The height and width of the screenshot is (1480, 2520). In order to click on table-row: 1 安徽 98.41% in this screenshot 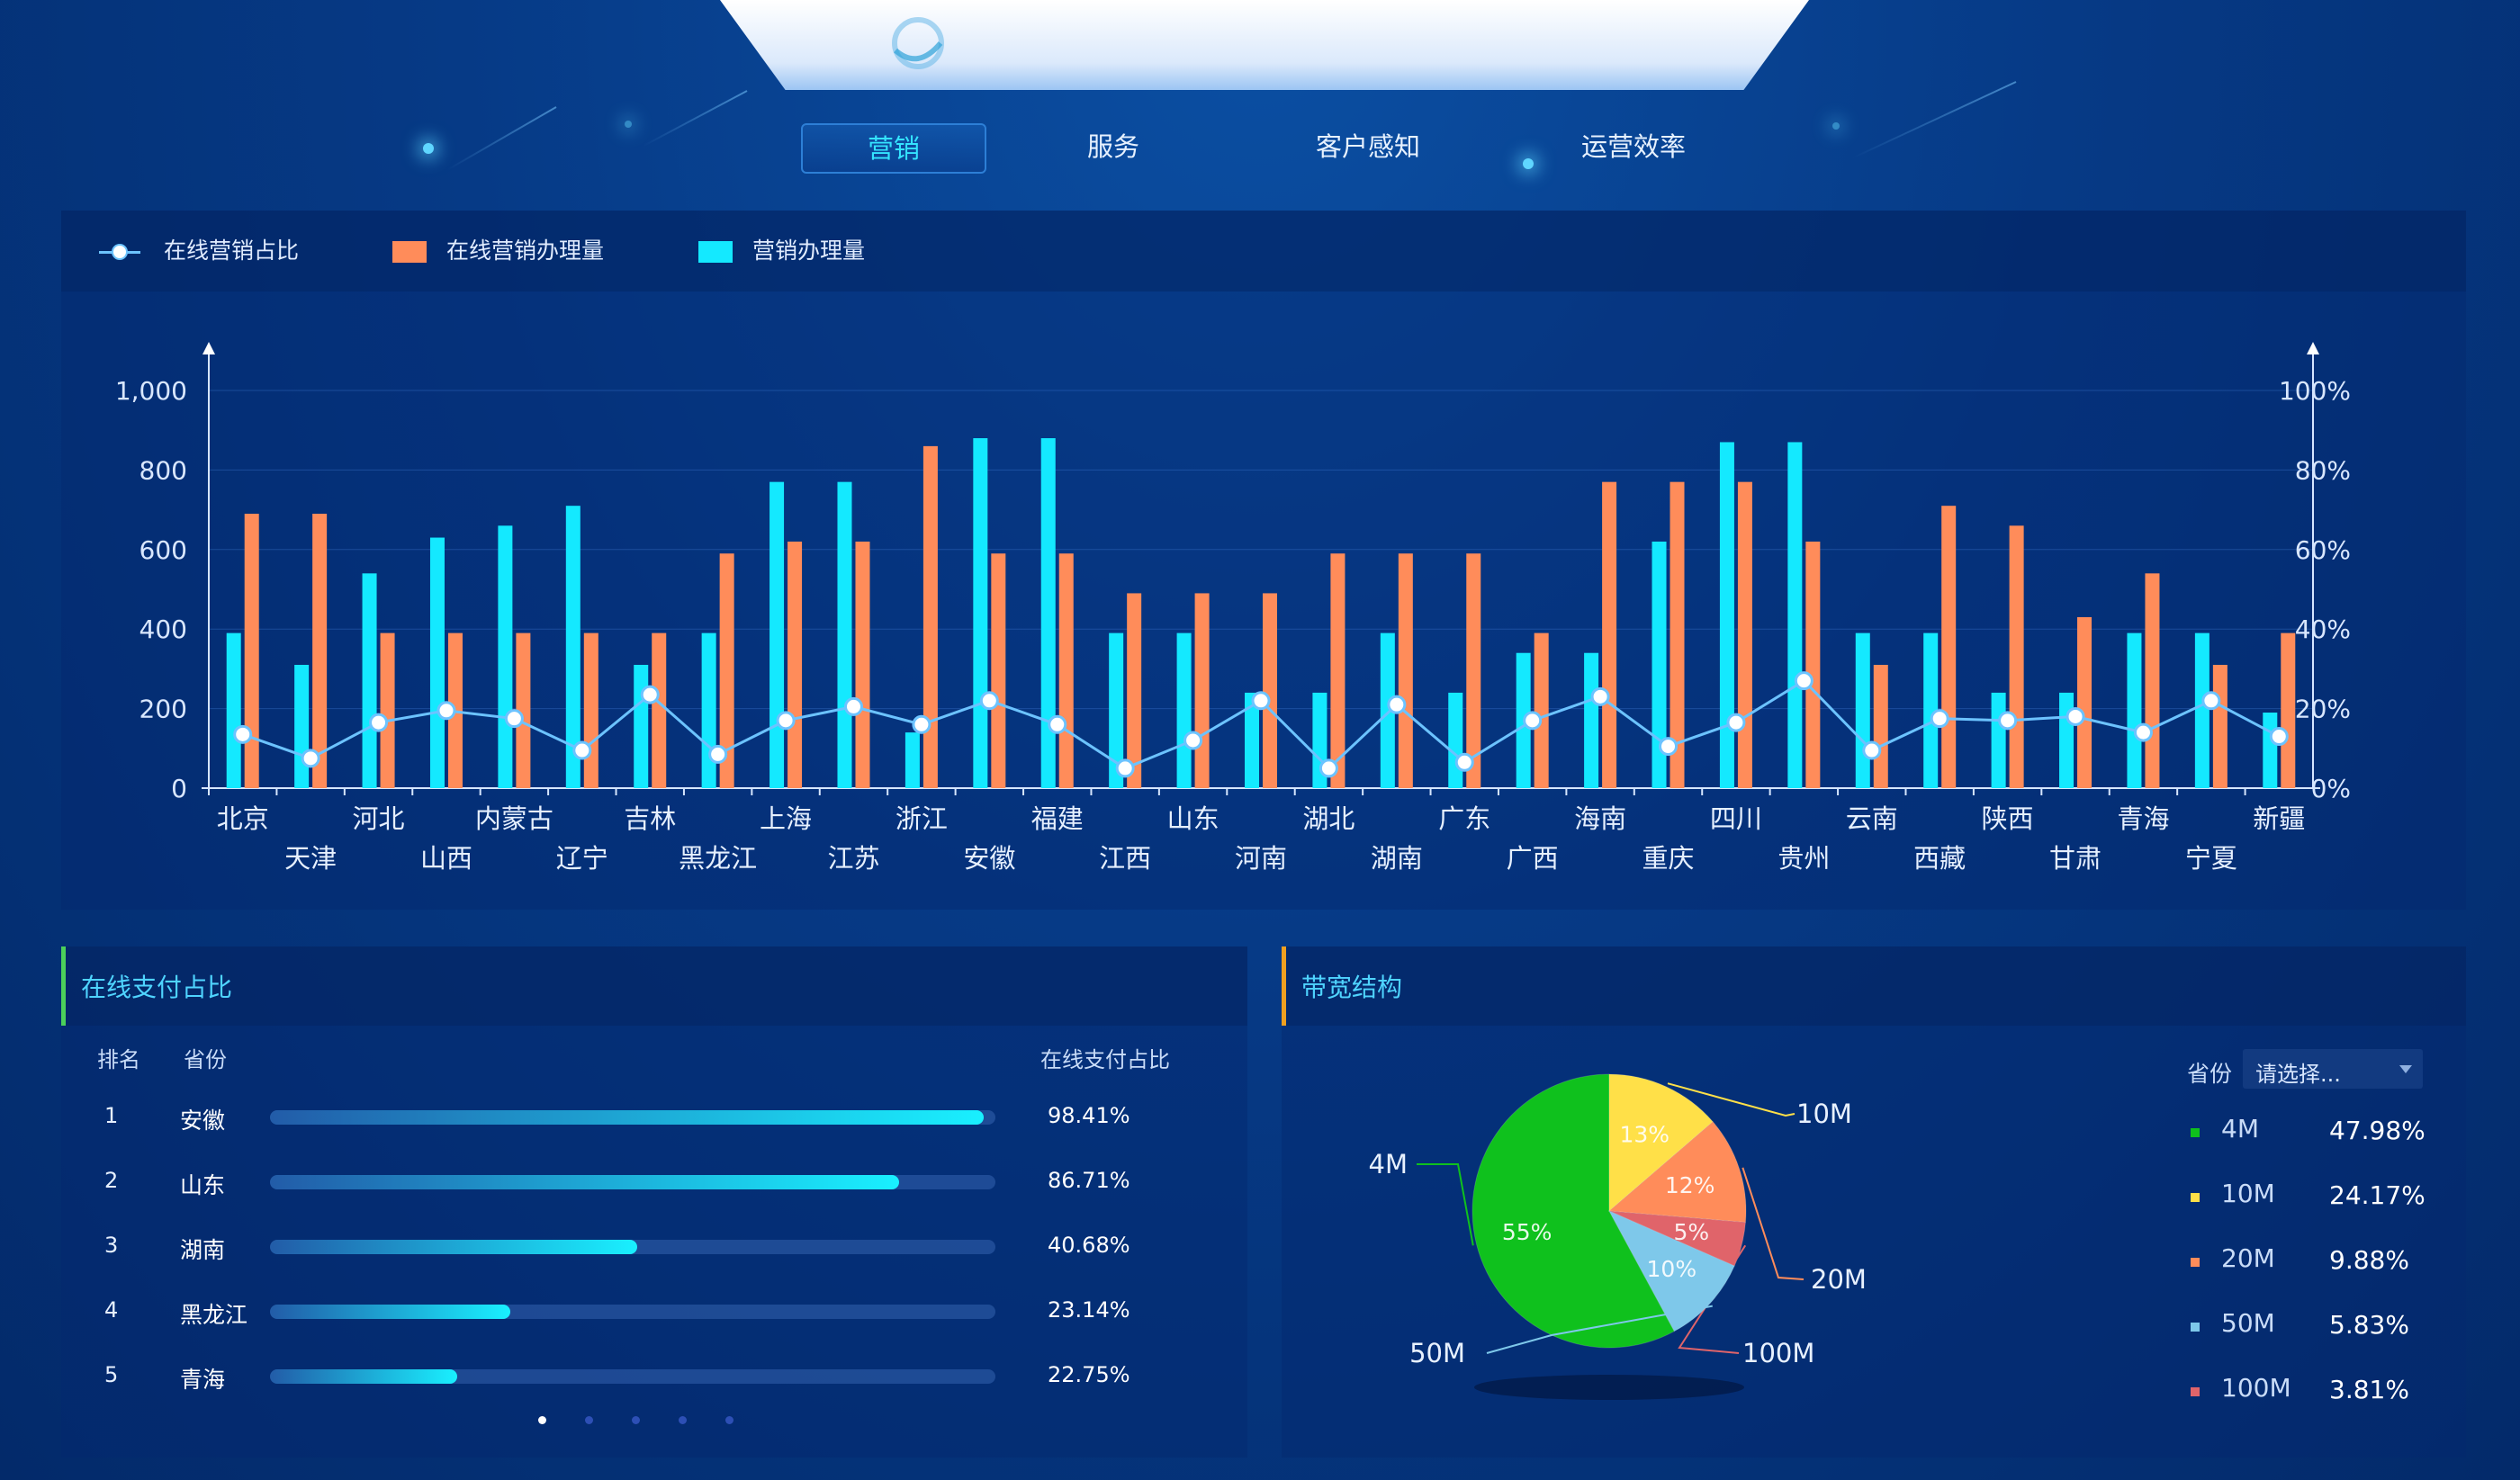, I will do `click(654, 1116)`.